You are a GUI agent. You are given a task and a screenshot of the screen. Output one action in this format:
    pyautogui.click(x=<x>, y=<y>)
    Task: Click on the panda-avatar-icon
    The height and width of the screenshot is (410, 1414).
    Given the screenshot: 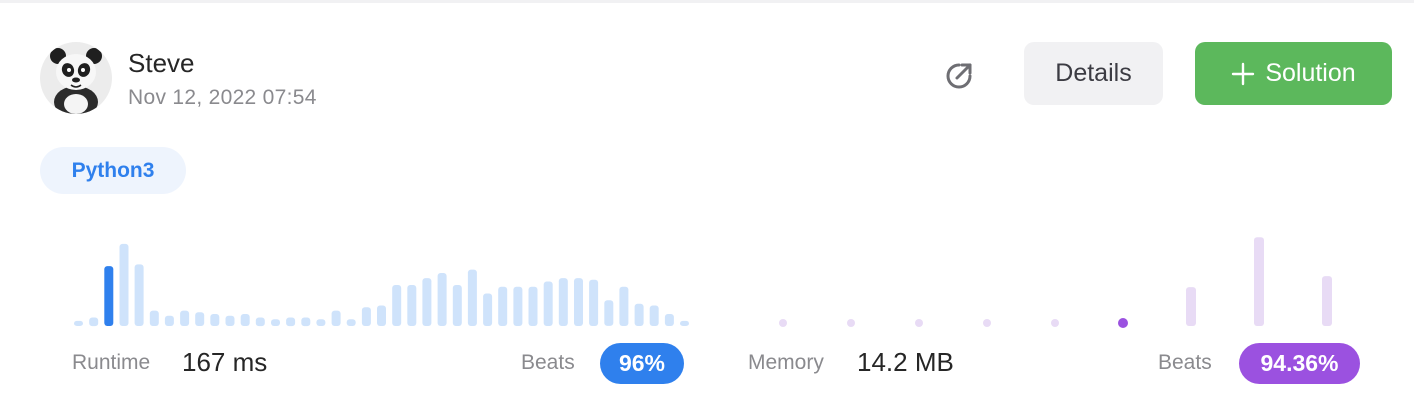 What is the action you would take?
    pyautogui.click(x=76, y=78)
    